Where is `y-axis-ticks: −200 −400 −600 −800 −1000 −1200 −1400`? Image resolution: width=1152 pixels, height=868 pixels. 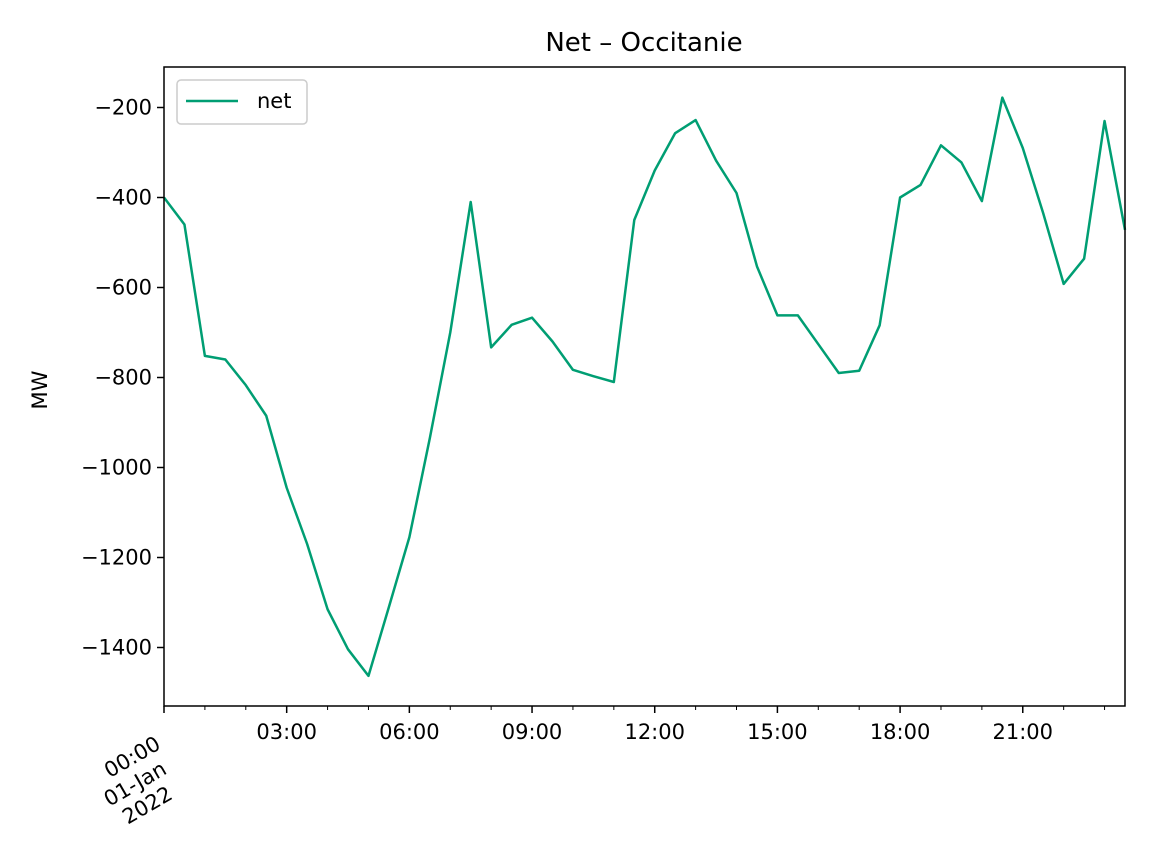
y-axis-ticks: −200 −400 −600 −800 −1000 −1200 −1400 is located at coordinates (122, 378).